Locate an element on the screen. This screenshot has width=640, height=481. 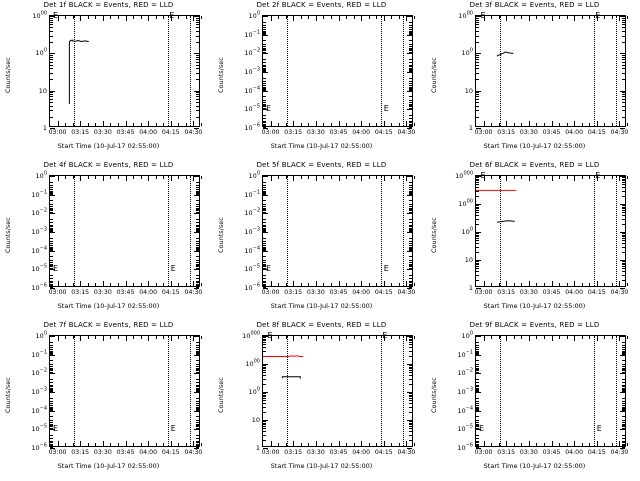
y-tick-label: 10⁻⁵ is located at coordinates (39, 268).